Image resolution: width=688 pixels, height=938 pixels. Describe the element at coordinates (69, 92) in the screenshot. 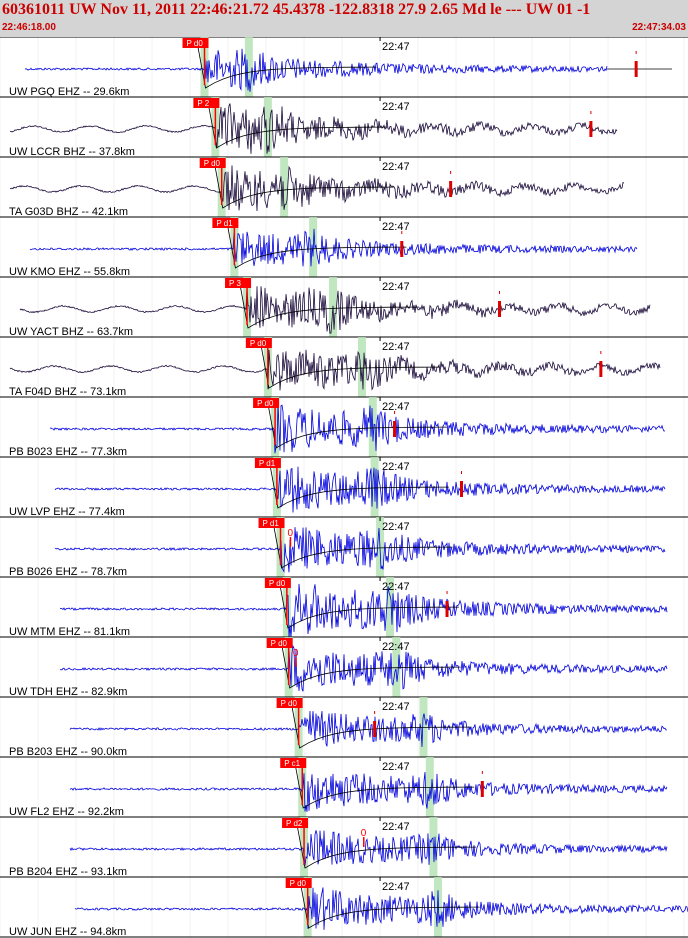

I see `station-label: UW PGQ EHZ -- 29.6km` at that location.